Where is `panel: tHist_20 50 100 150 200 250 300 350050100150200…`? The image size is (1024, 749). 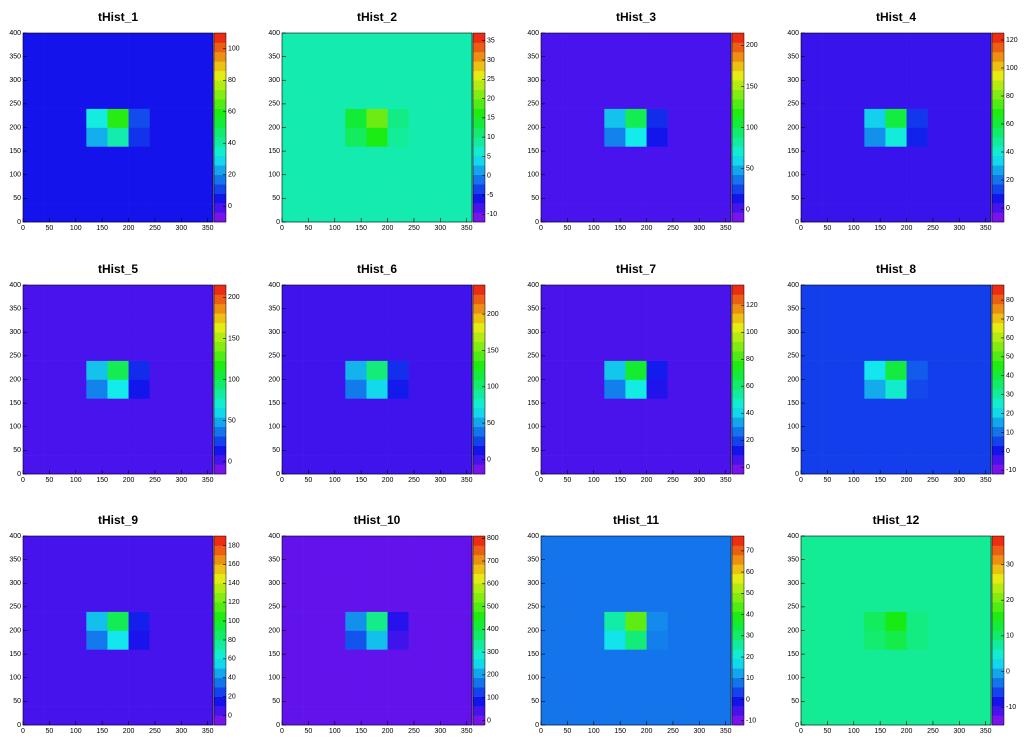 panel: tHist_20 50 100 150 200 250 300 350050100150200… is located at coordinates (382, 121).